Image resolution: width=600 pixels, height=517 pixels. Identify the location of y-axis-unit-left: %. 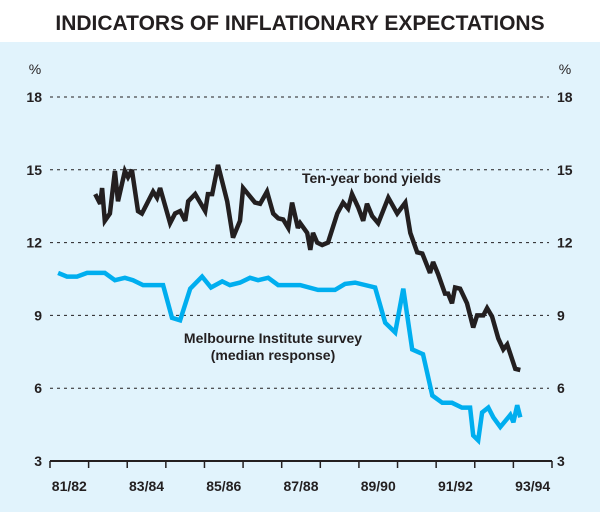
(35, 69).